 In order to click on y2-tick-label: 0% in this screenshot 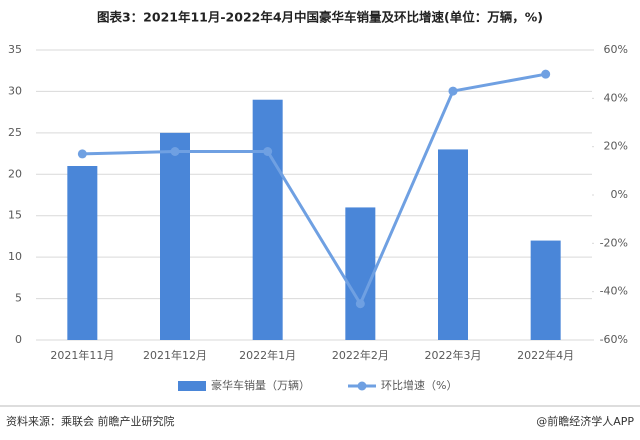, I will do `click(619, 194)`.